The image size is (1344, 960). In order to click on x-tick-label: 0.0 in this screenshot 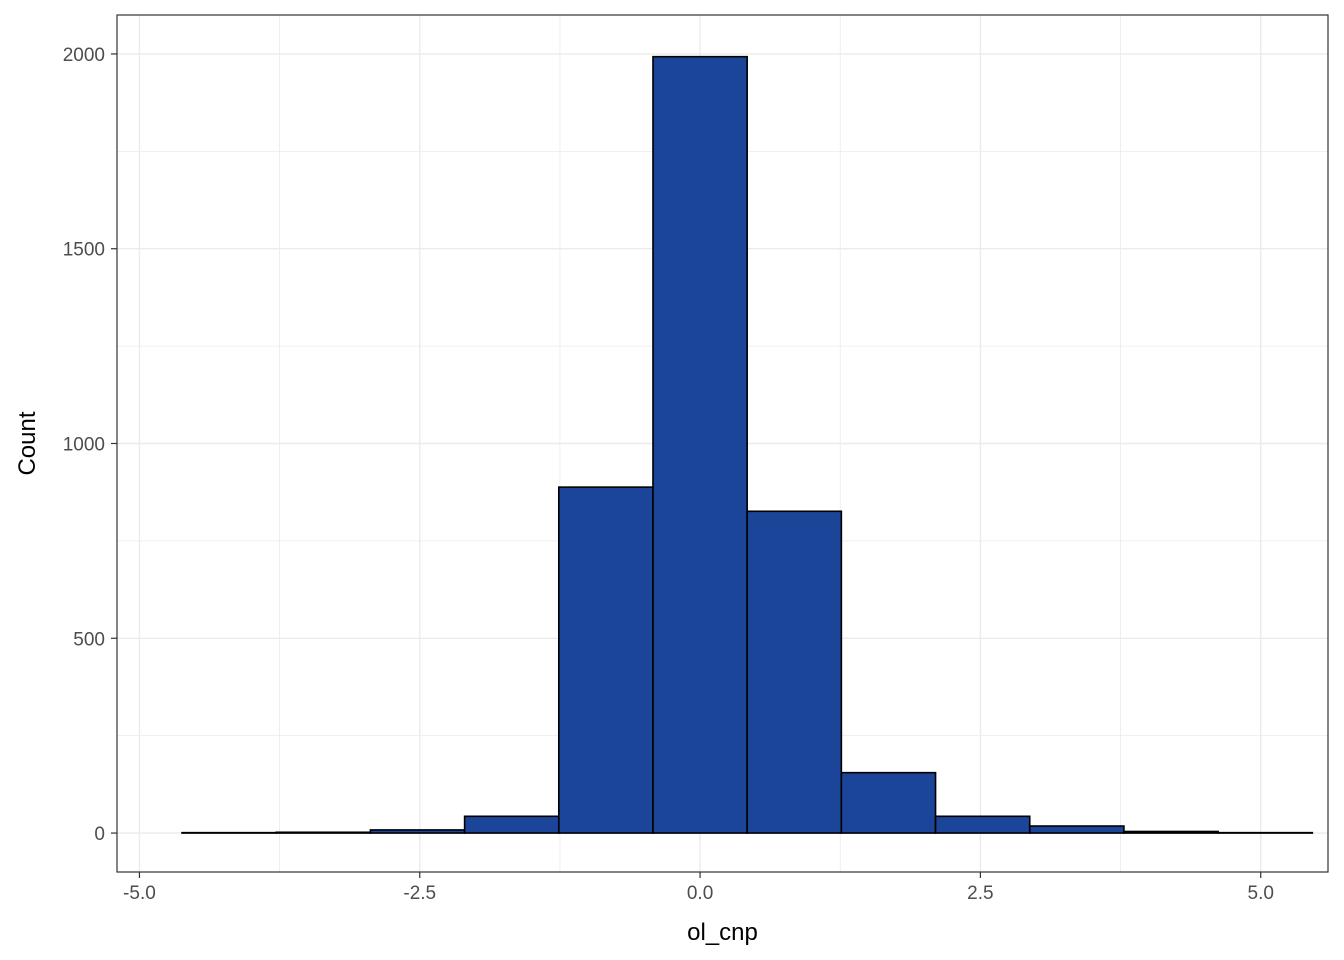, I will do `click(700, 893)`.